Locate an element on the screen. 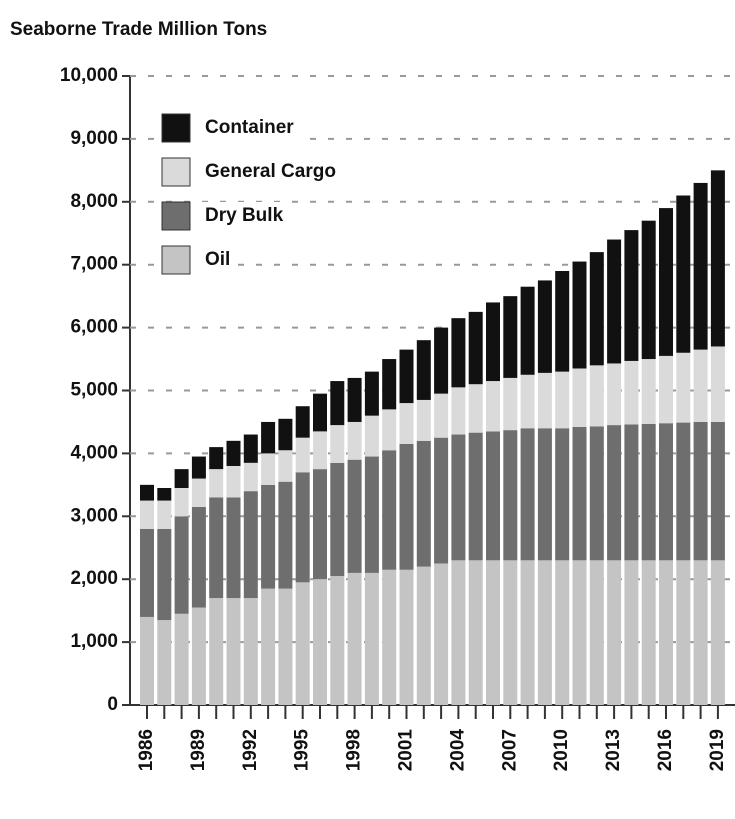  y-tick-label: 7,000 is located at coordinates (94, 264).